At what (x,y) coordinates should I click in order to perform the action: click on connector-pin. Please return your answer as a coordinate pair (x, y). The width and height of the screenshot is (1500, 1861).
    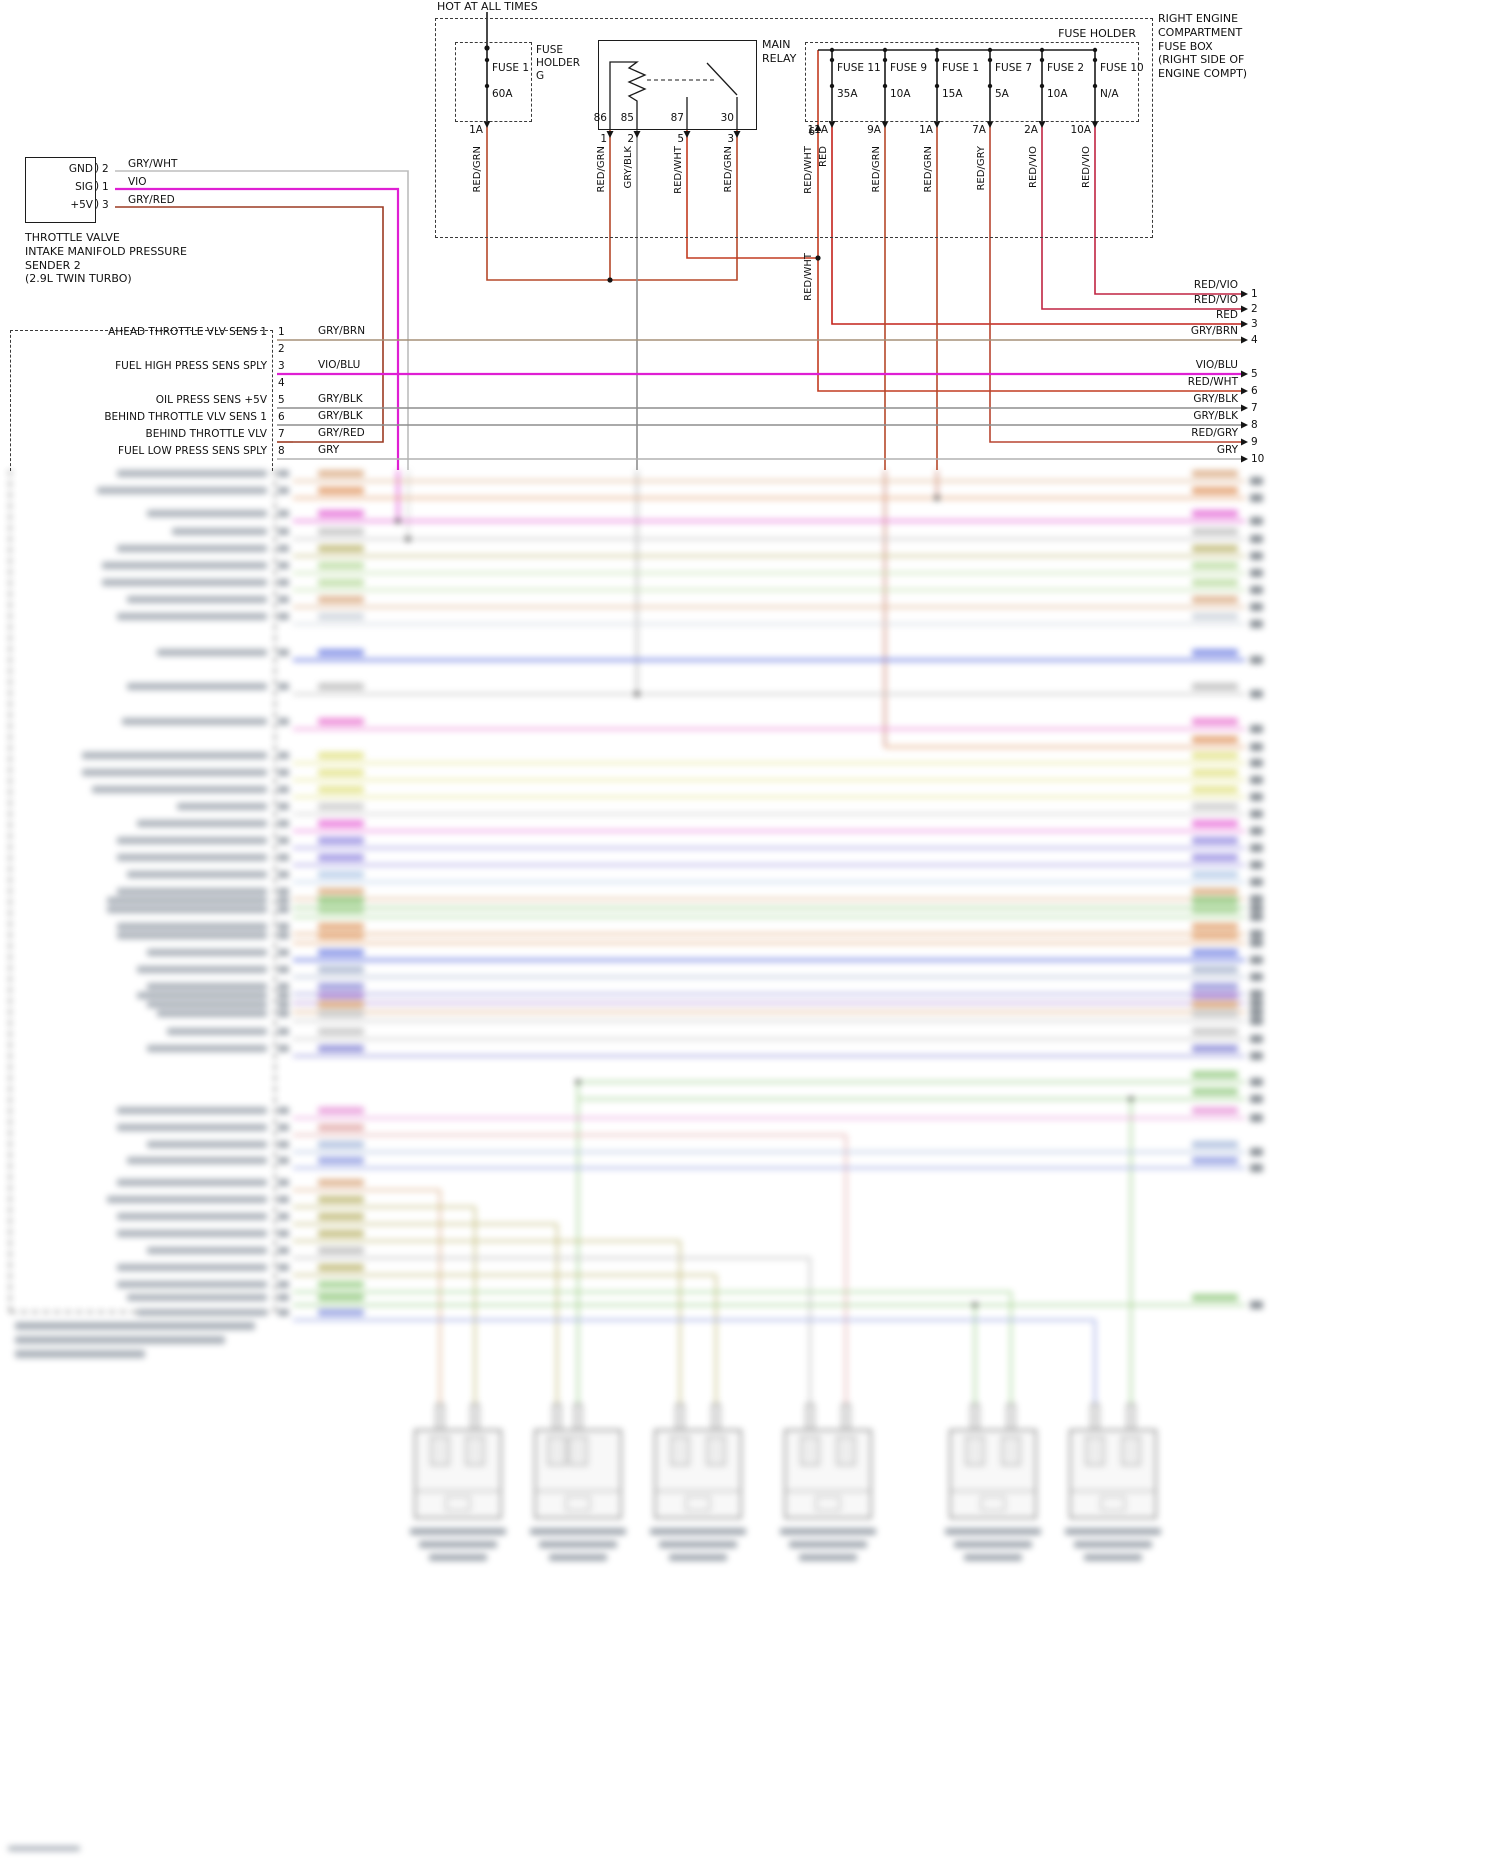
    Looking at the image, I should click on (1131, 1417).